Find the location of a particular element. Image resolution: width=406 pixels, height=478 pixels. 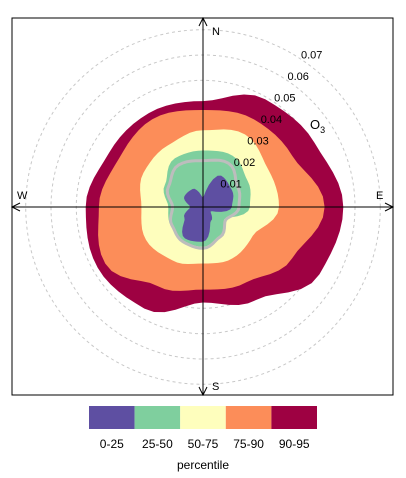

arrow-west is located at coordinates (15, 207).